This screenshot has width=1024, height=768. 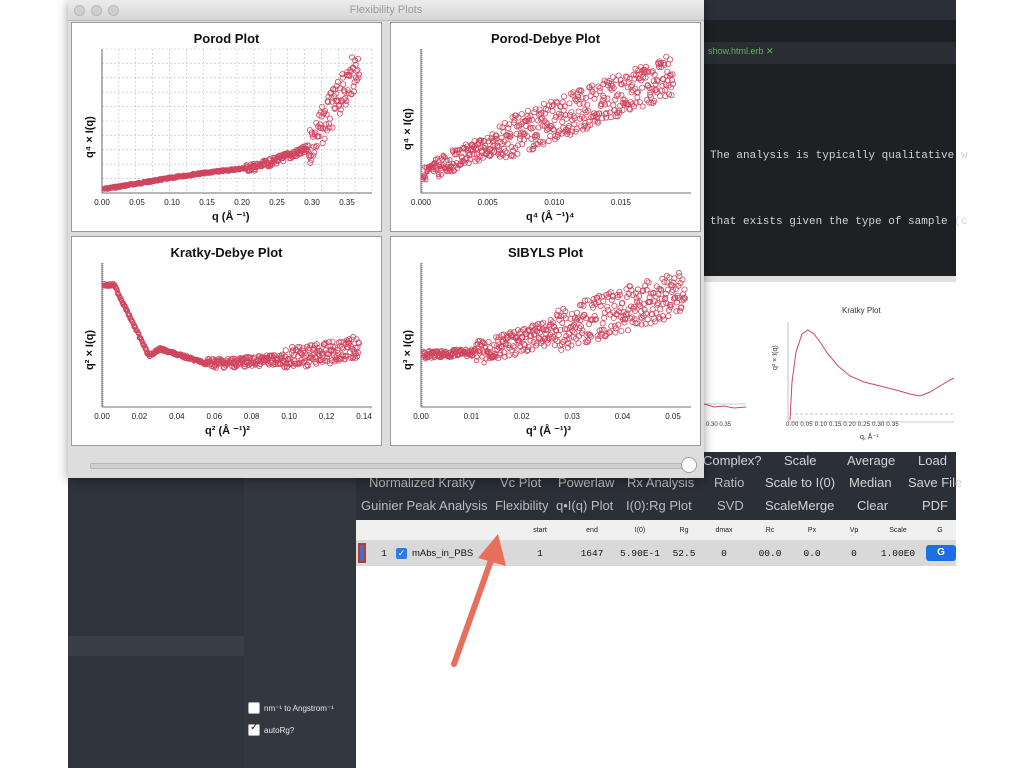 I want to click on plot-slider-handle, so click(x=689, y=465).